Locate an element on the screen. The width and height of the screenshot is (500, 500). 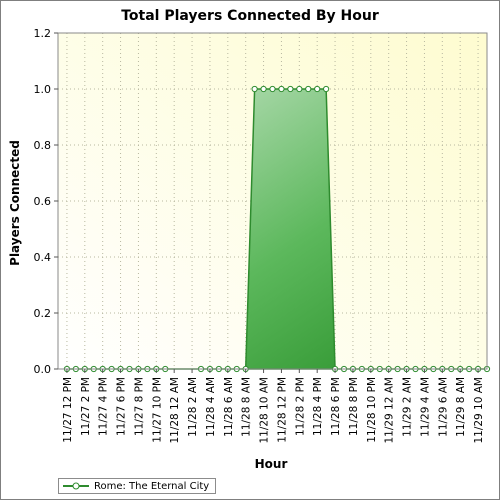
x-tick-label: 11/28 8 PM is located at coordinates (354, 406).